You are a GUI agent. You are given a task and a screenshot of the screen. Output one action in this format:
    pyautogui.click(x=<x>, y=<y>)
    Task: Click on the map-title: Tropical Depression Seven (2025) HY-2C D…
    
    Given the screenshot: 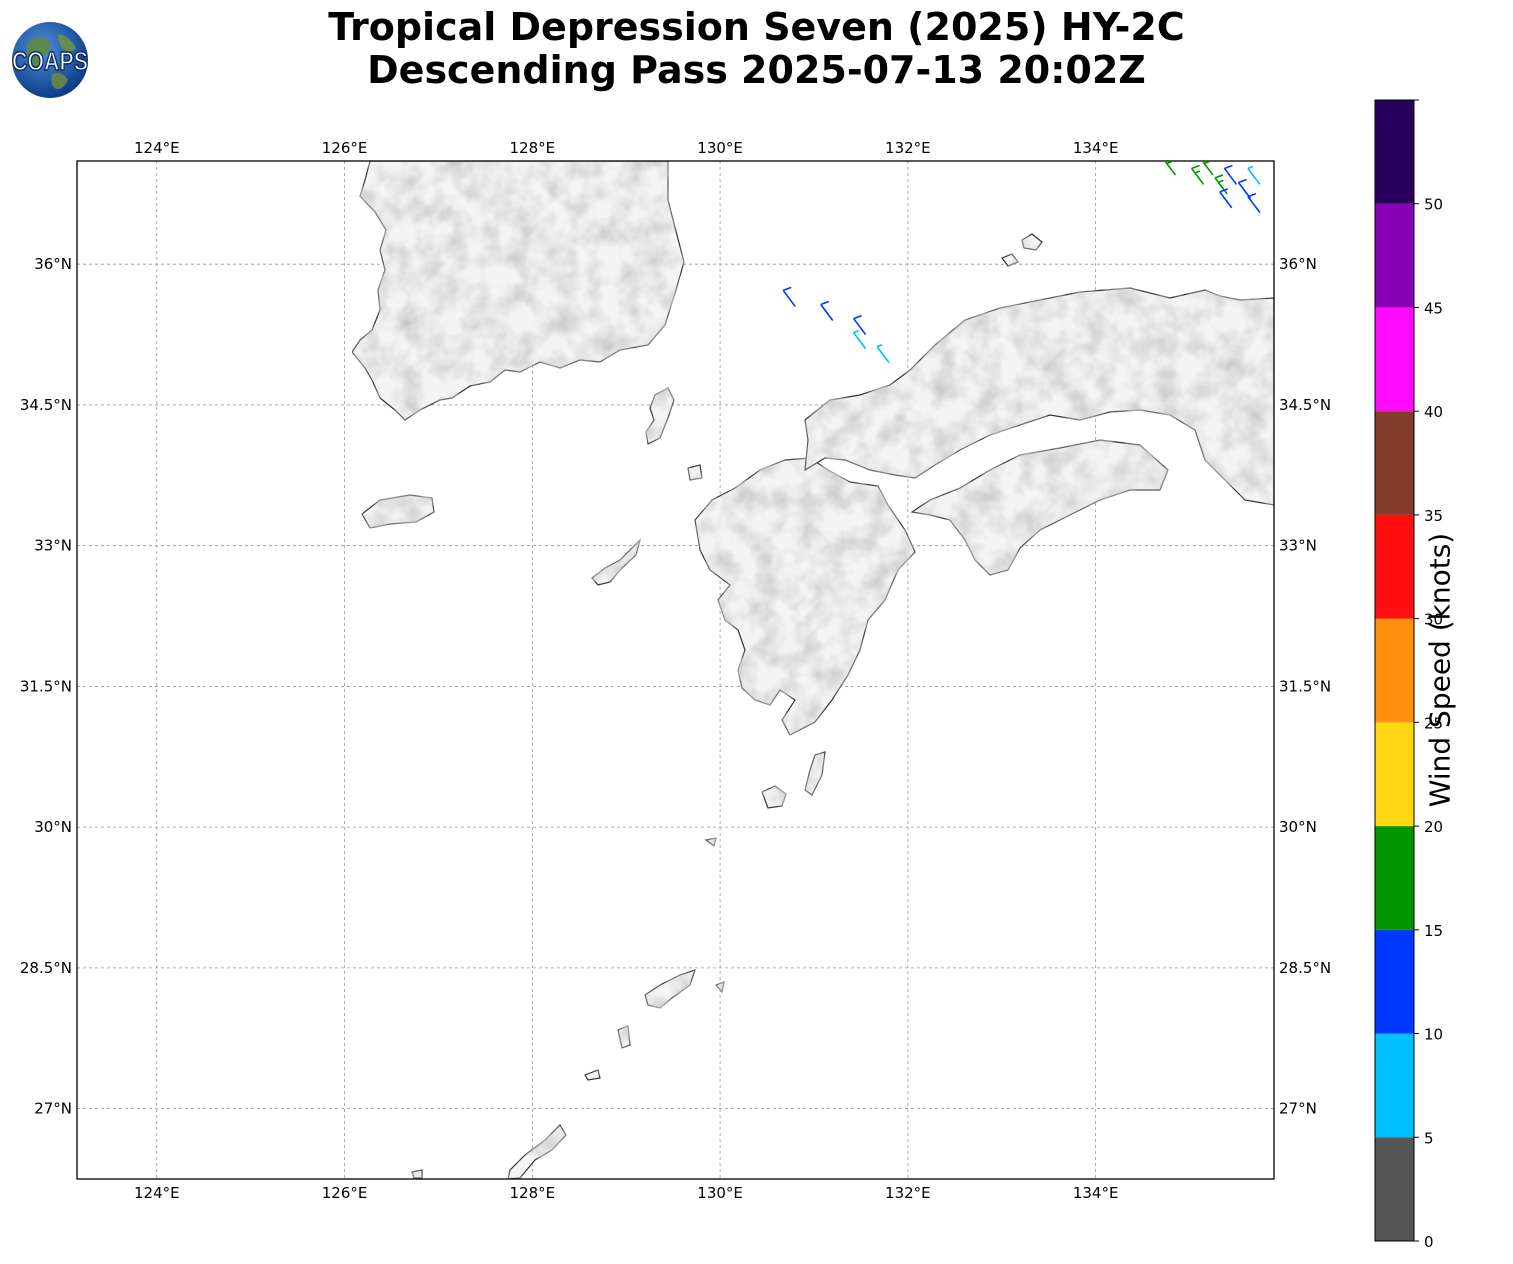 What is the action you would take?
    pyautogui.click(x=756, y=49)
    